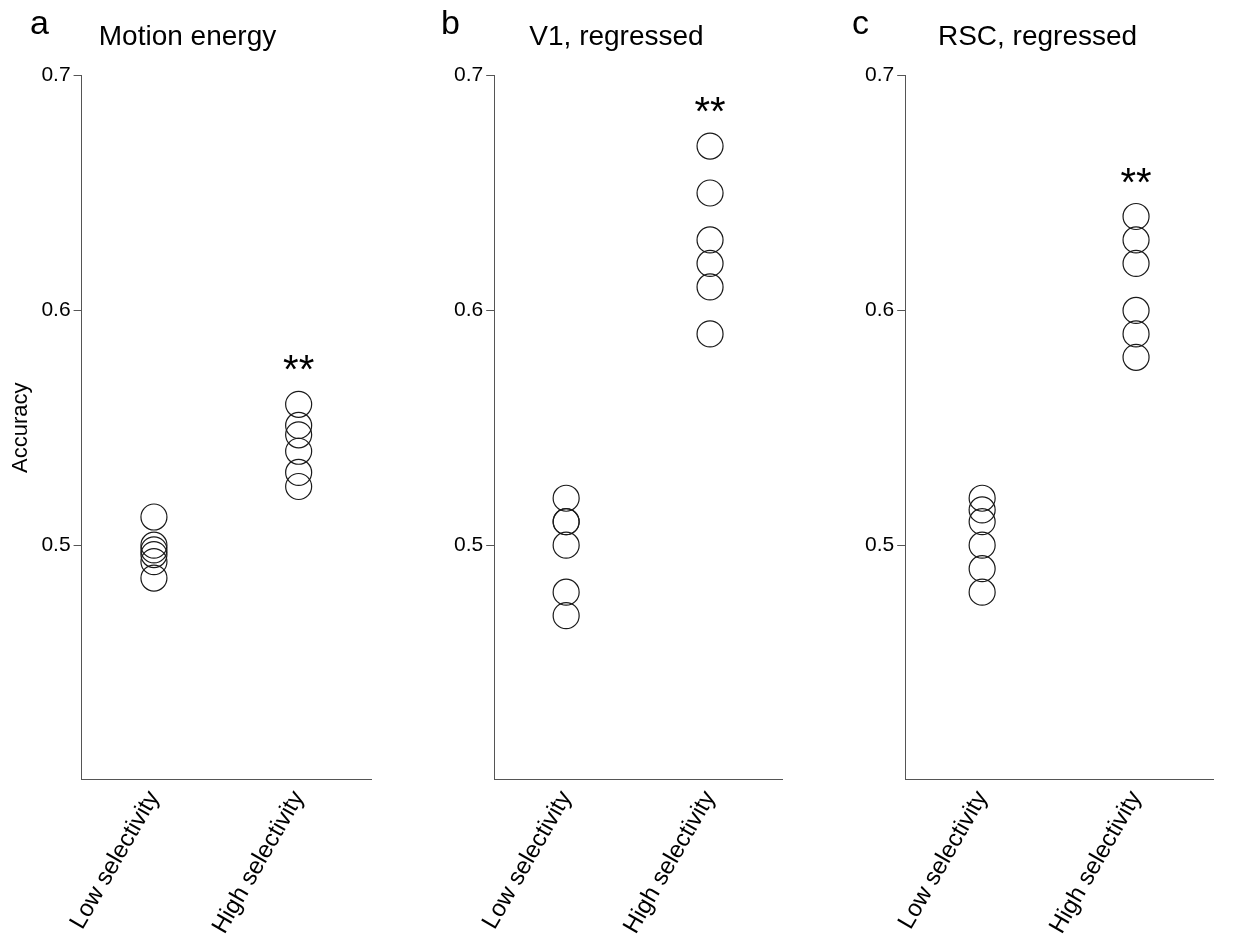 This screenshot has height=949, width=1234. Describe the element at coordinates (616, 35) in the screenshot. I see `chart-title: V1, regressed` at that location.